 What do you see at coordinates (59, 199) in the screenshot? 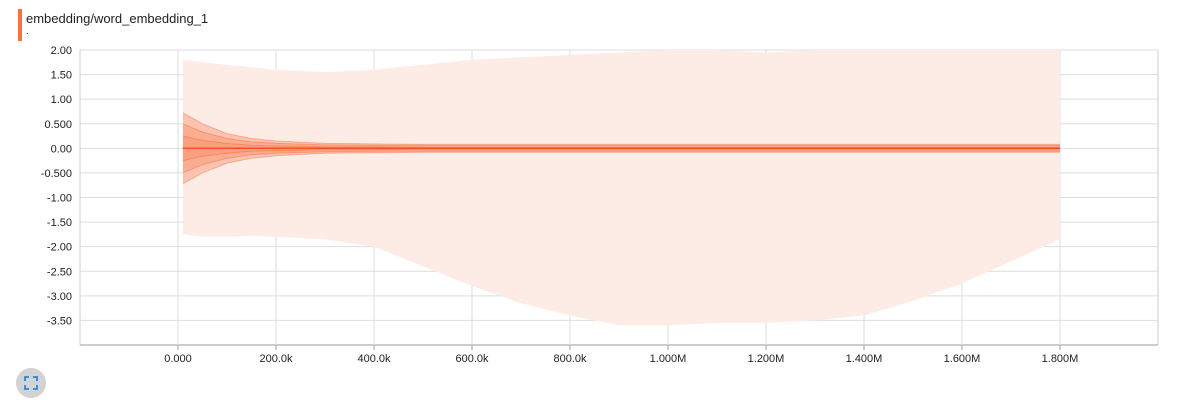
I see `y-tick-label: -1.00` at bounding box center [59, 199].